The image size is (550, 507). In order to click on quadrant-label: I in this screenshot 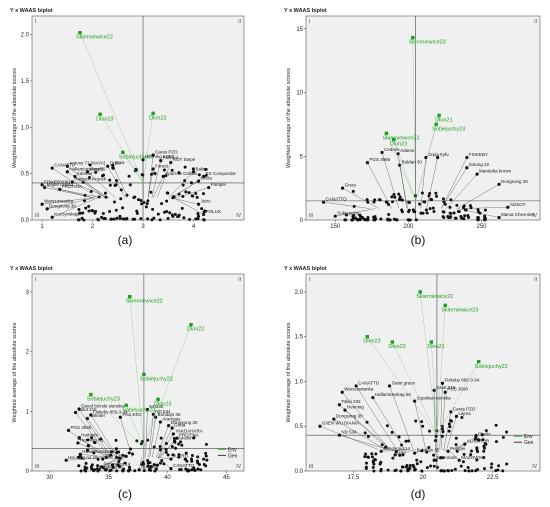, I will do `click(35, 280)`.